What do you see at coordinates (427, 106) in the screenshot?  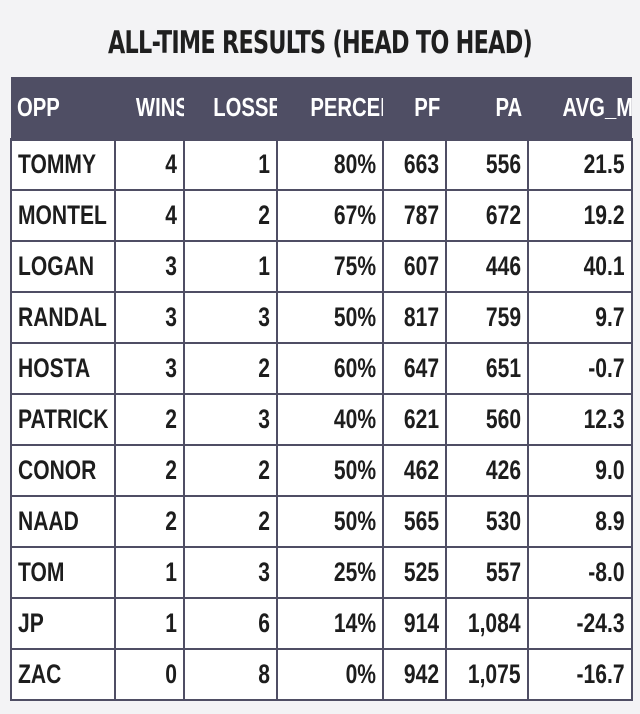 I see `column-header-pf: PF` at bounding box center [427, 106].